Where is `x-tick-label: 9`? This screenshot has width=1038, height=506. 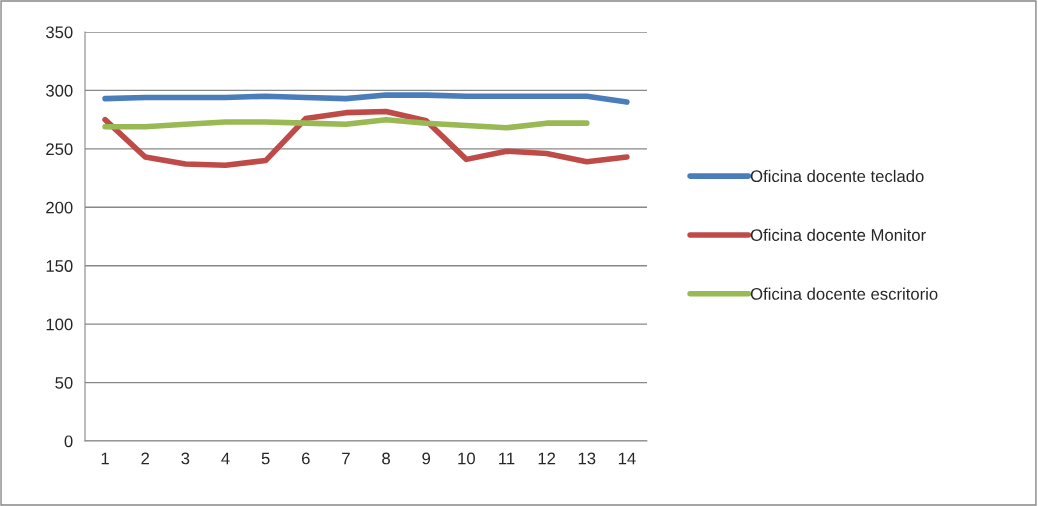
x-tick-label: 9 is located at coordinates (426, 458).